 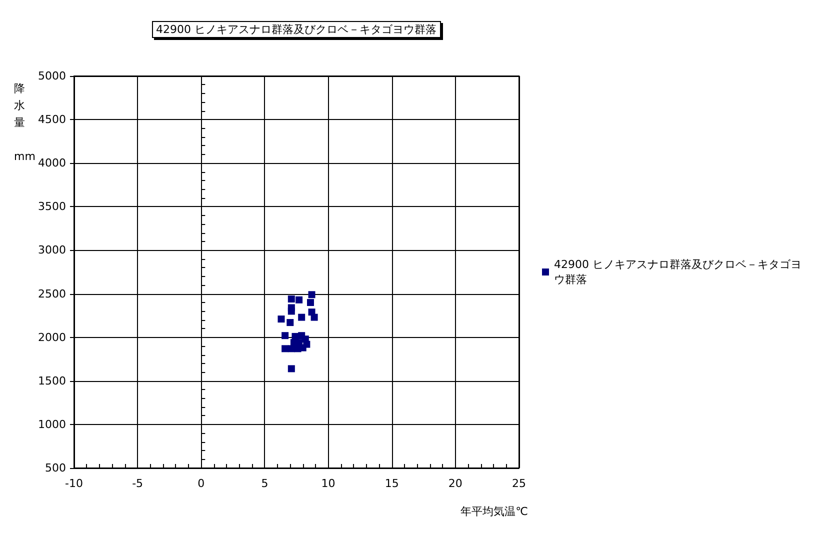 I want to click on x-tick-label: -5, so click(x=138, y=483).